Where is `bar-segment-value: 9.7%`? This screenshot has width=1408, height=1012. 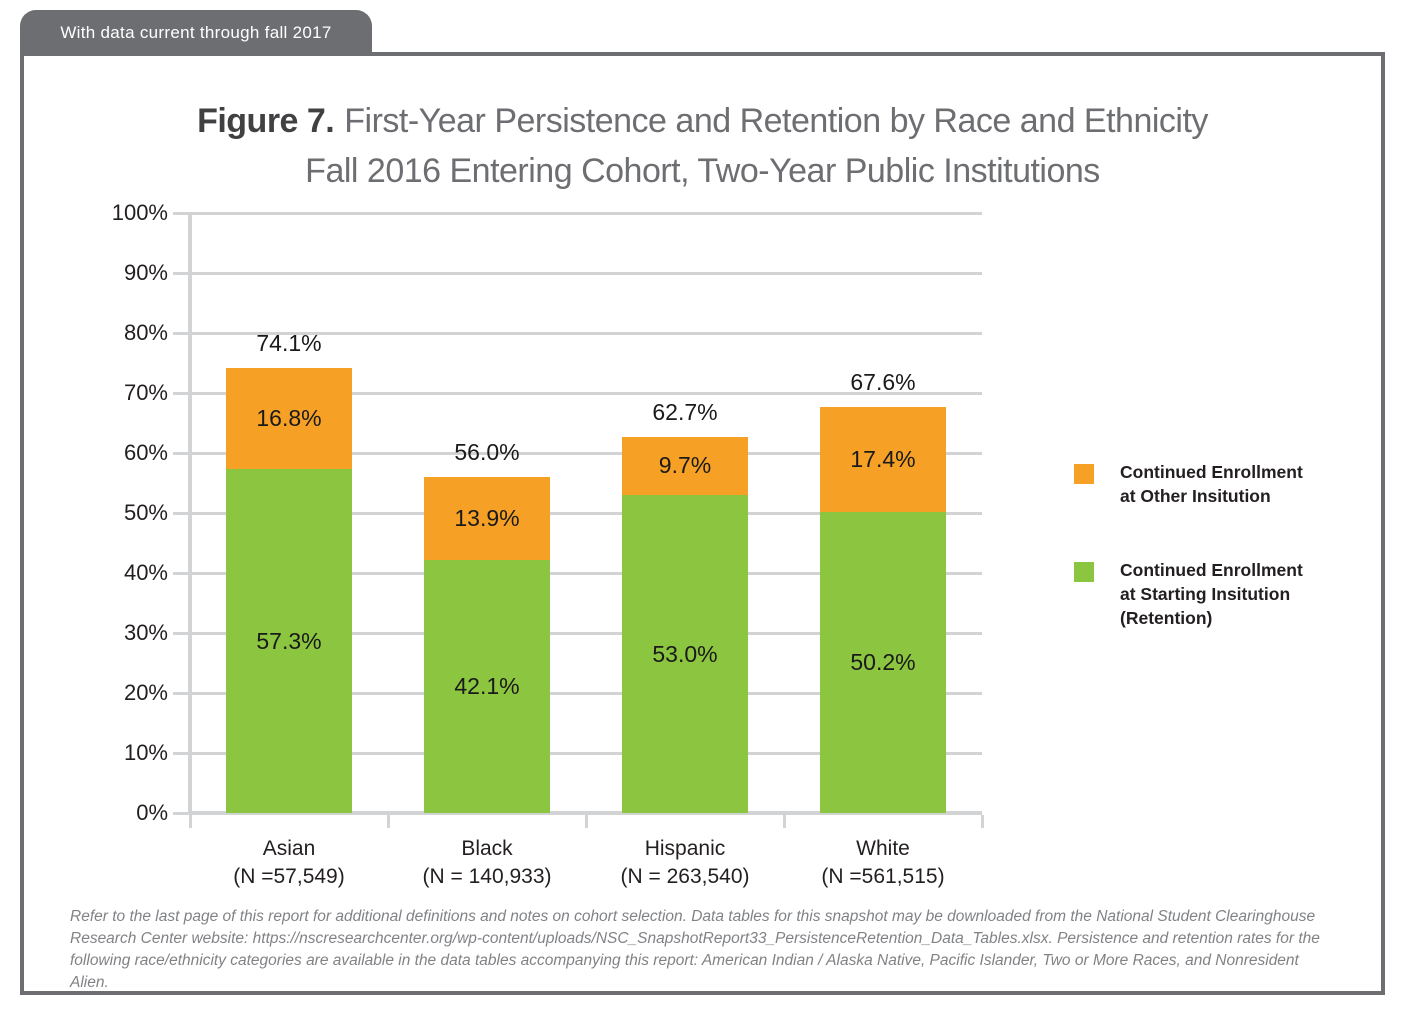
bar-segment-value: 9.7% is located at coordinates (685, 465).